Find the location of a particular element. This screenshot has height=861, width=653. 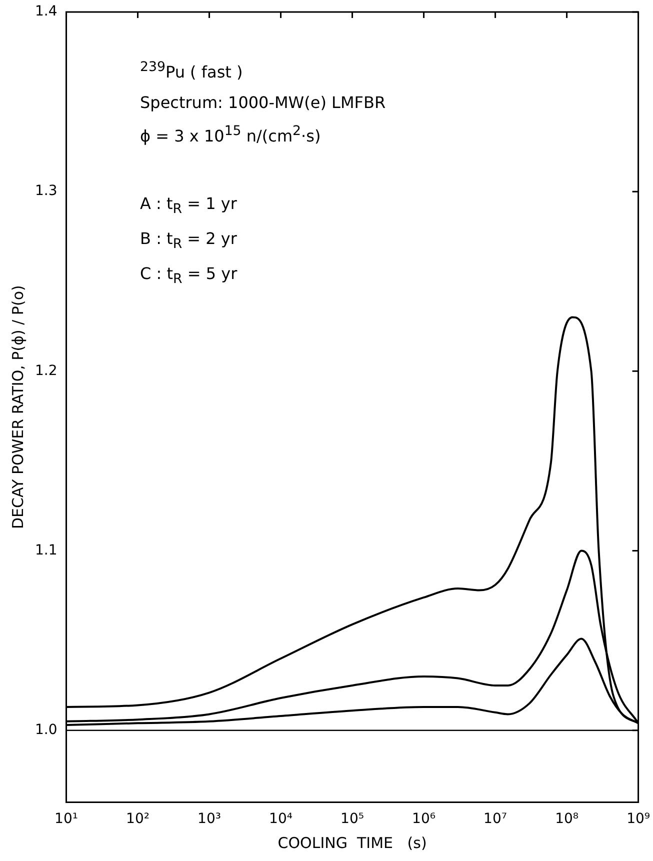

x-tick-label: 10⁵ is located at coordinates (352, 819).